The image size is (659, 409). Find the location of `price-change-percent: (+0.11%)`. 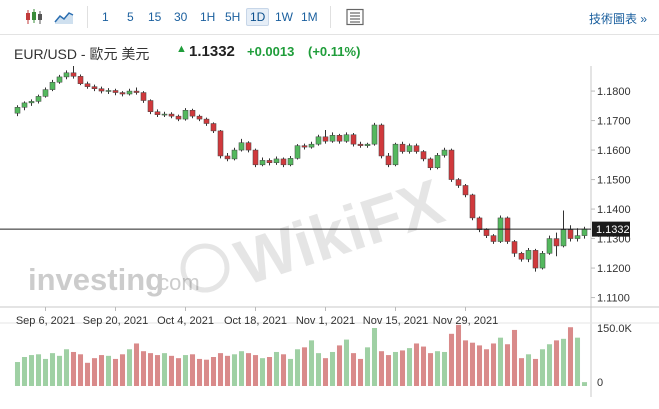

price-change-percent: (+0.11%) is located at coordinates (334, 51).